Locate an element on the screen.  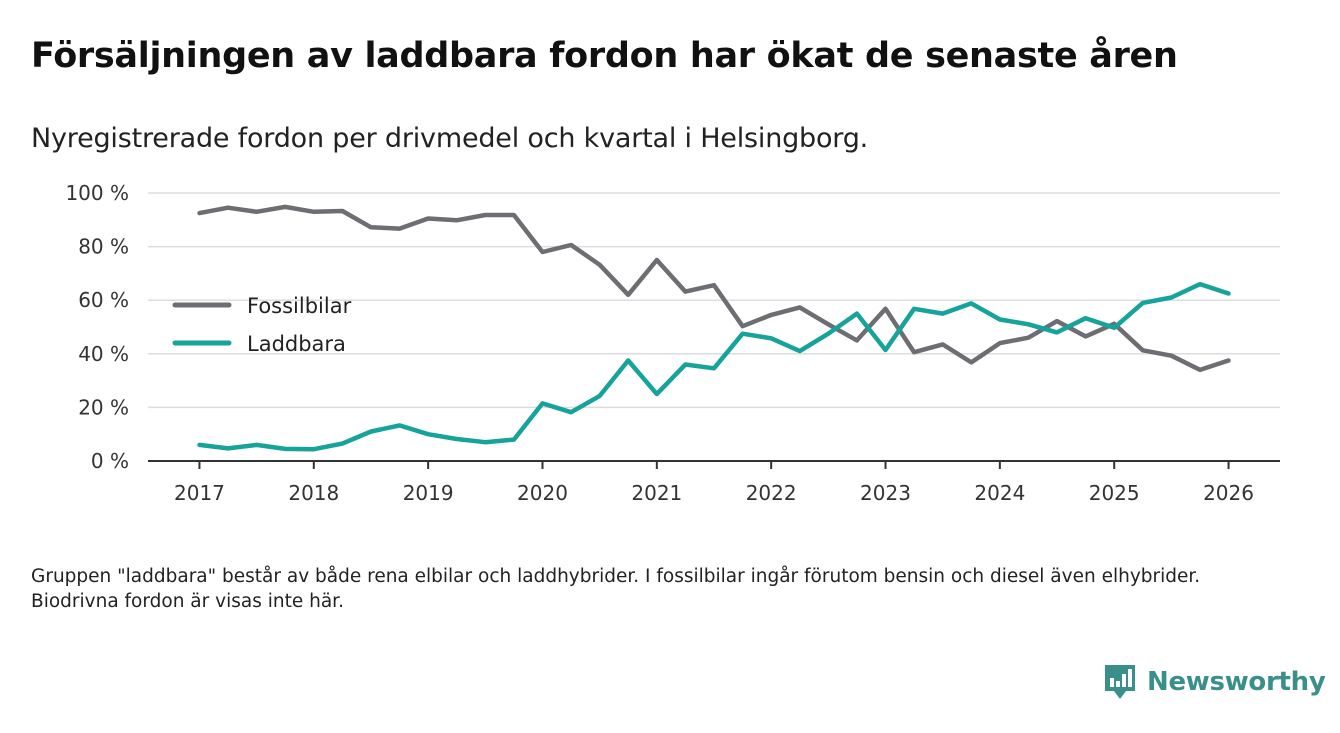
x-axis-tick-labels: 2017 2018 2019 2020 2021 2022 2023 2024 2025 2026 is located at coordinates (714, 493).